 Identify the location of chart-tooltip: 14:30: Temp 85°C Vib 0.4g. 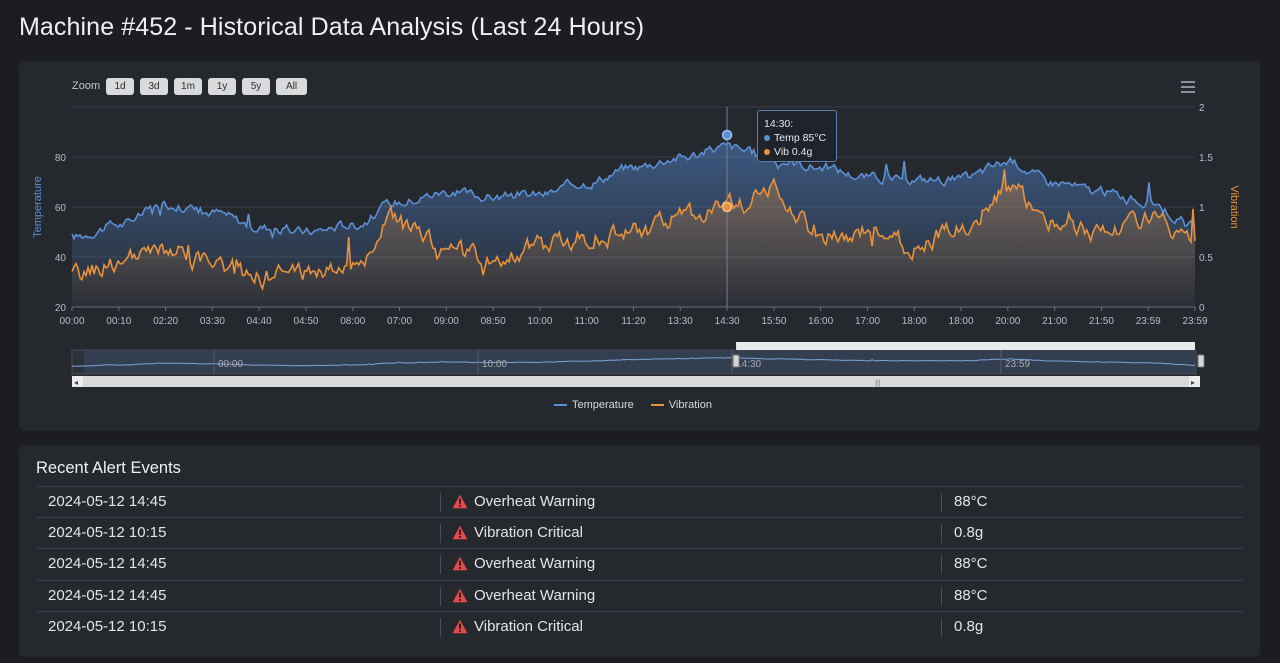
(797, 136).